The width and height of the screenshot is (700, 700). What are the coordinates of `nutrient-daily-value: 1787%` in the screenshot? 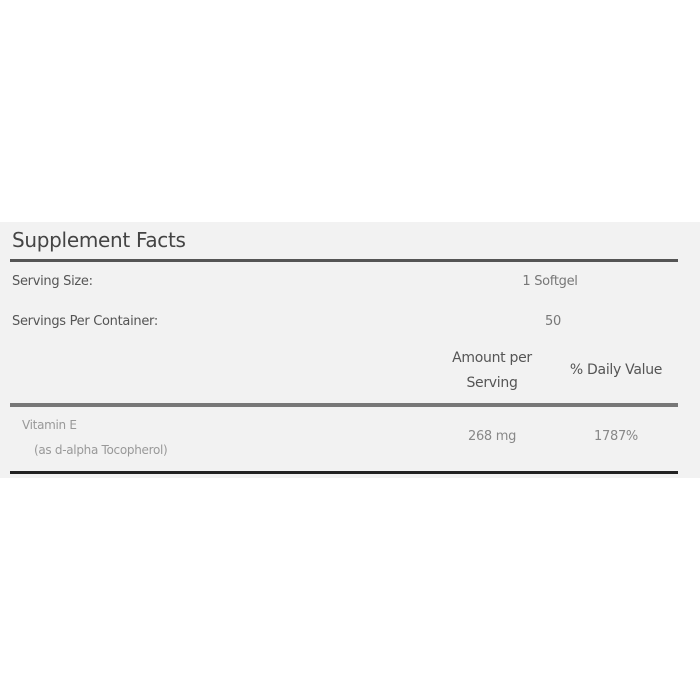 It's located at (616, 436).